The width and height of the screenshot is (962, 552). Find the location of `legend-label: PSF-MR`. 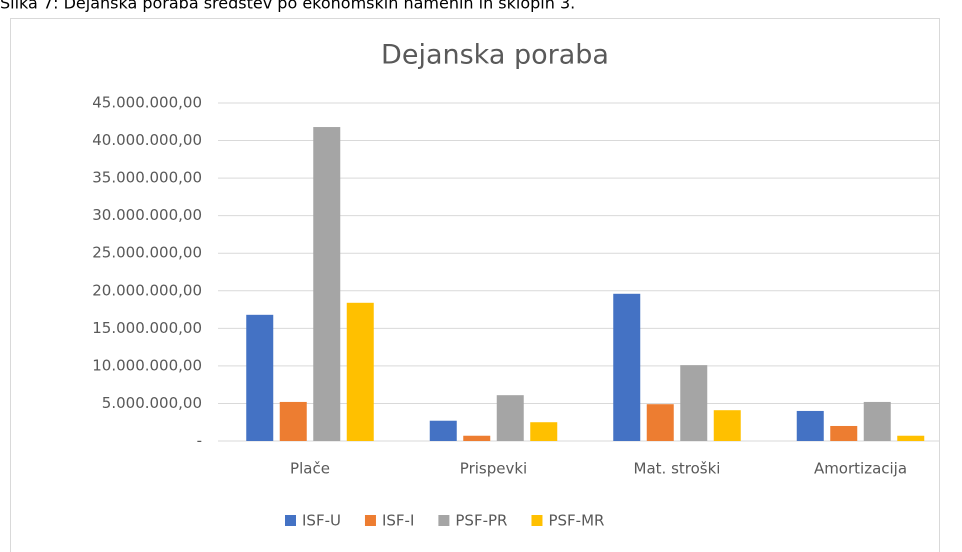

legend-label: PSF-MR is located at coordinates (576, 521).